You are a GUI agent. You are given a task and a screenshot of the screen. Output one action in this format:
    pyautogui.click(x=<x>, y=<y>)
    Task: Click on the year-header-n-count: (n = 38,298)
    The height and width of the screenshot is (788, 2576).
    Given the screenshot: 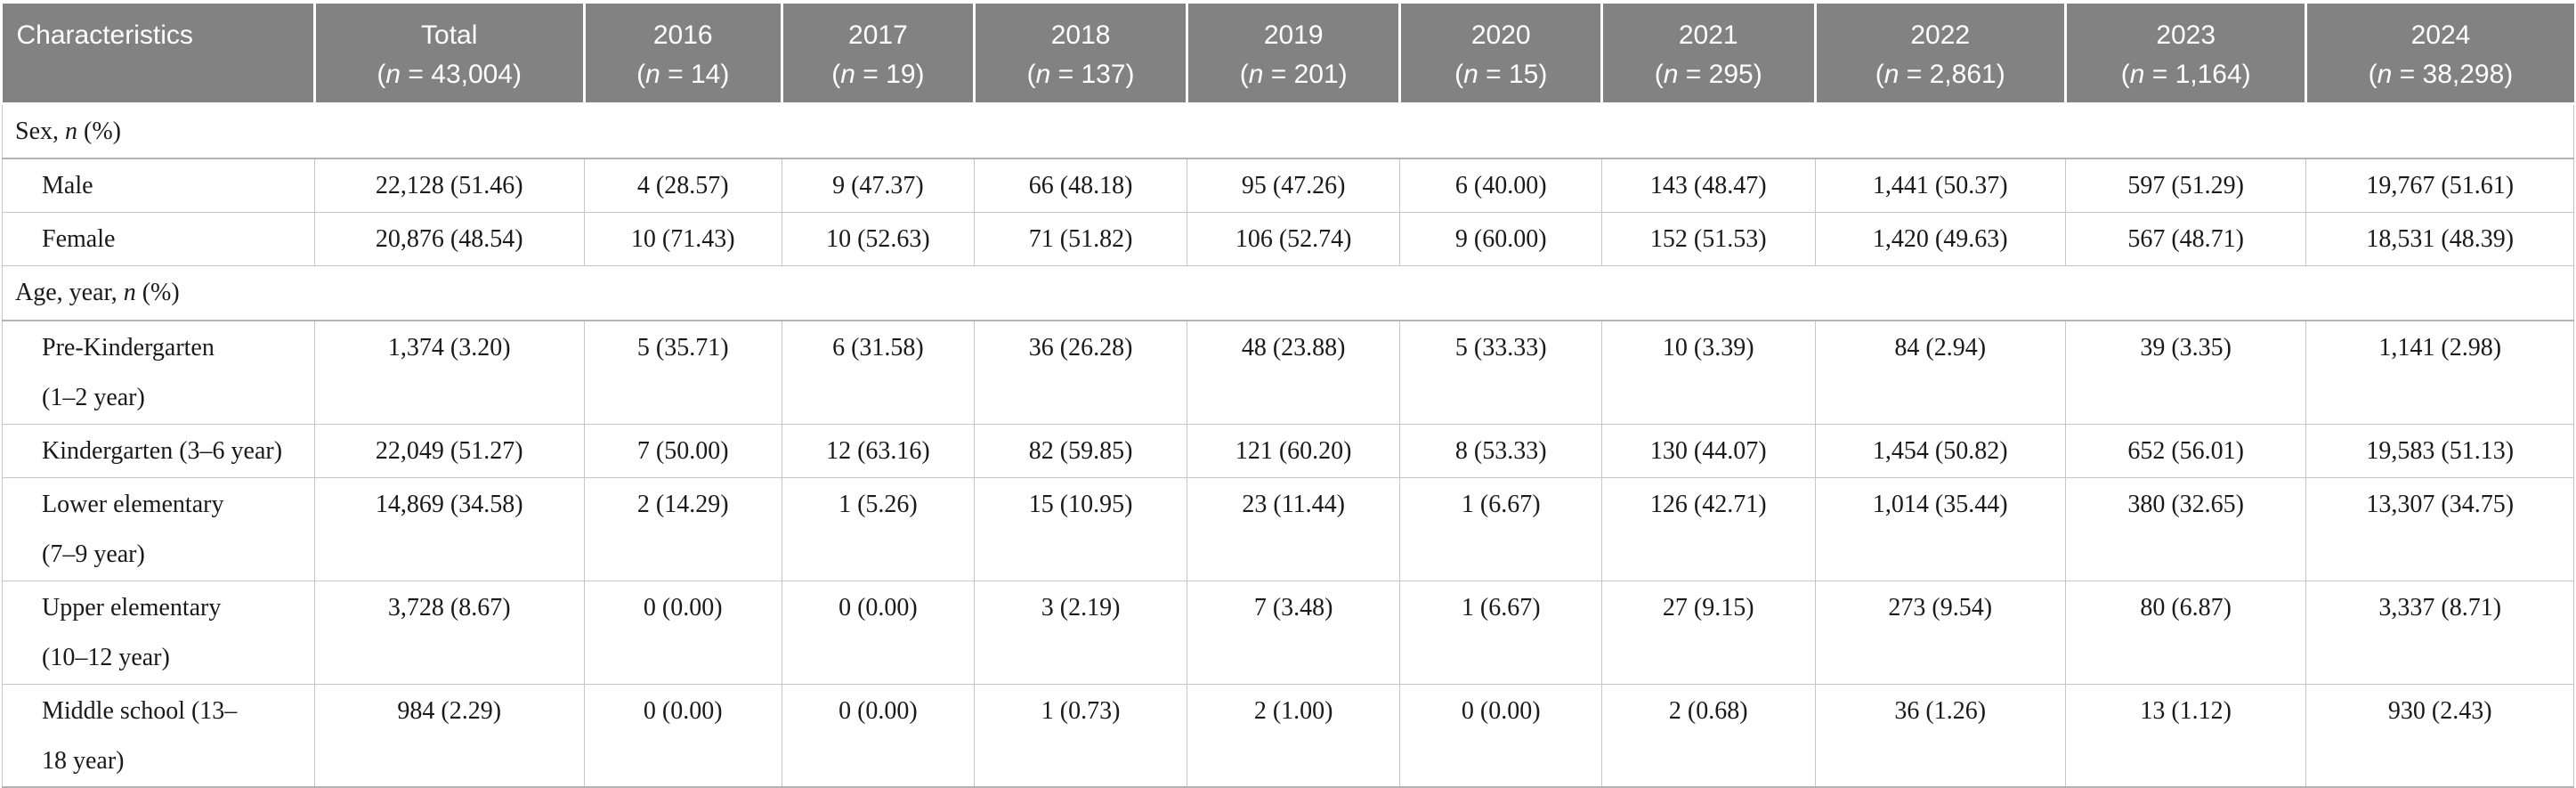 What is the action you would take?
    pyautogui.click(x=2441, y=74)
    